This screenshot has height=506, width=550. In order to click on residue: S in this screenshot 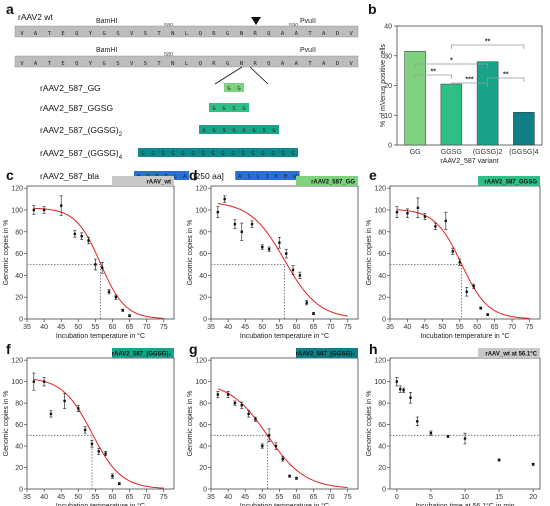, I will do `click(117, 64)`.